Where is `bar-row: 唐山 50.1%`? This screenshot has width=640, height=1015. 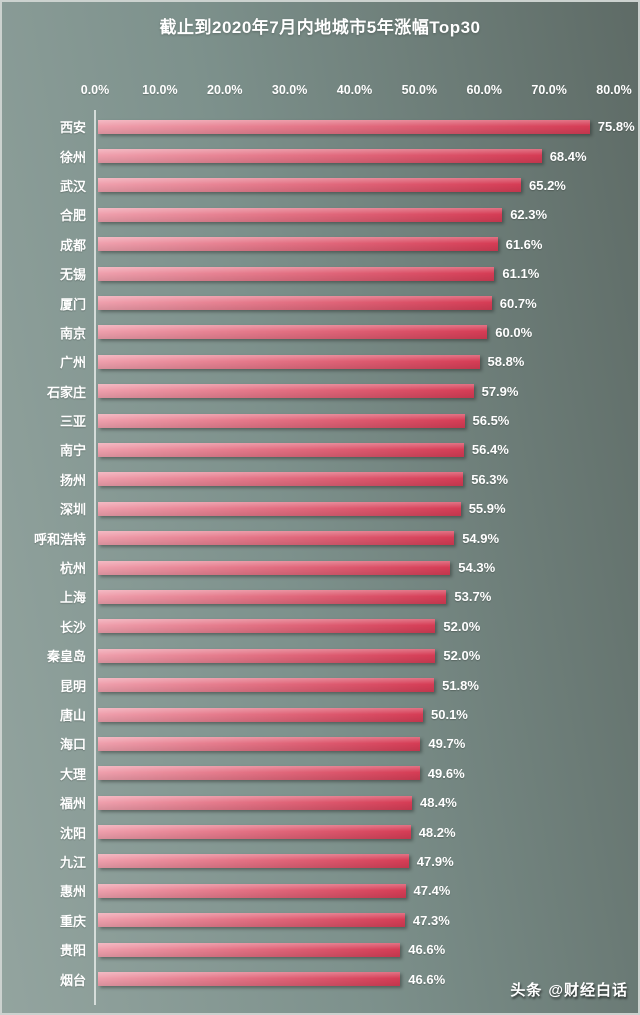 bar-row: 唐山 50.1% is located at coordinates (320, 714).